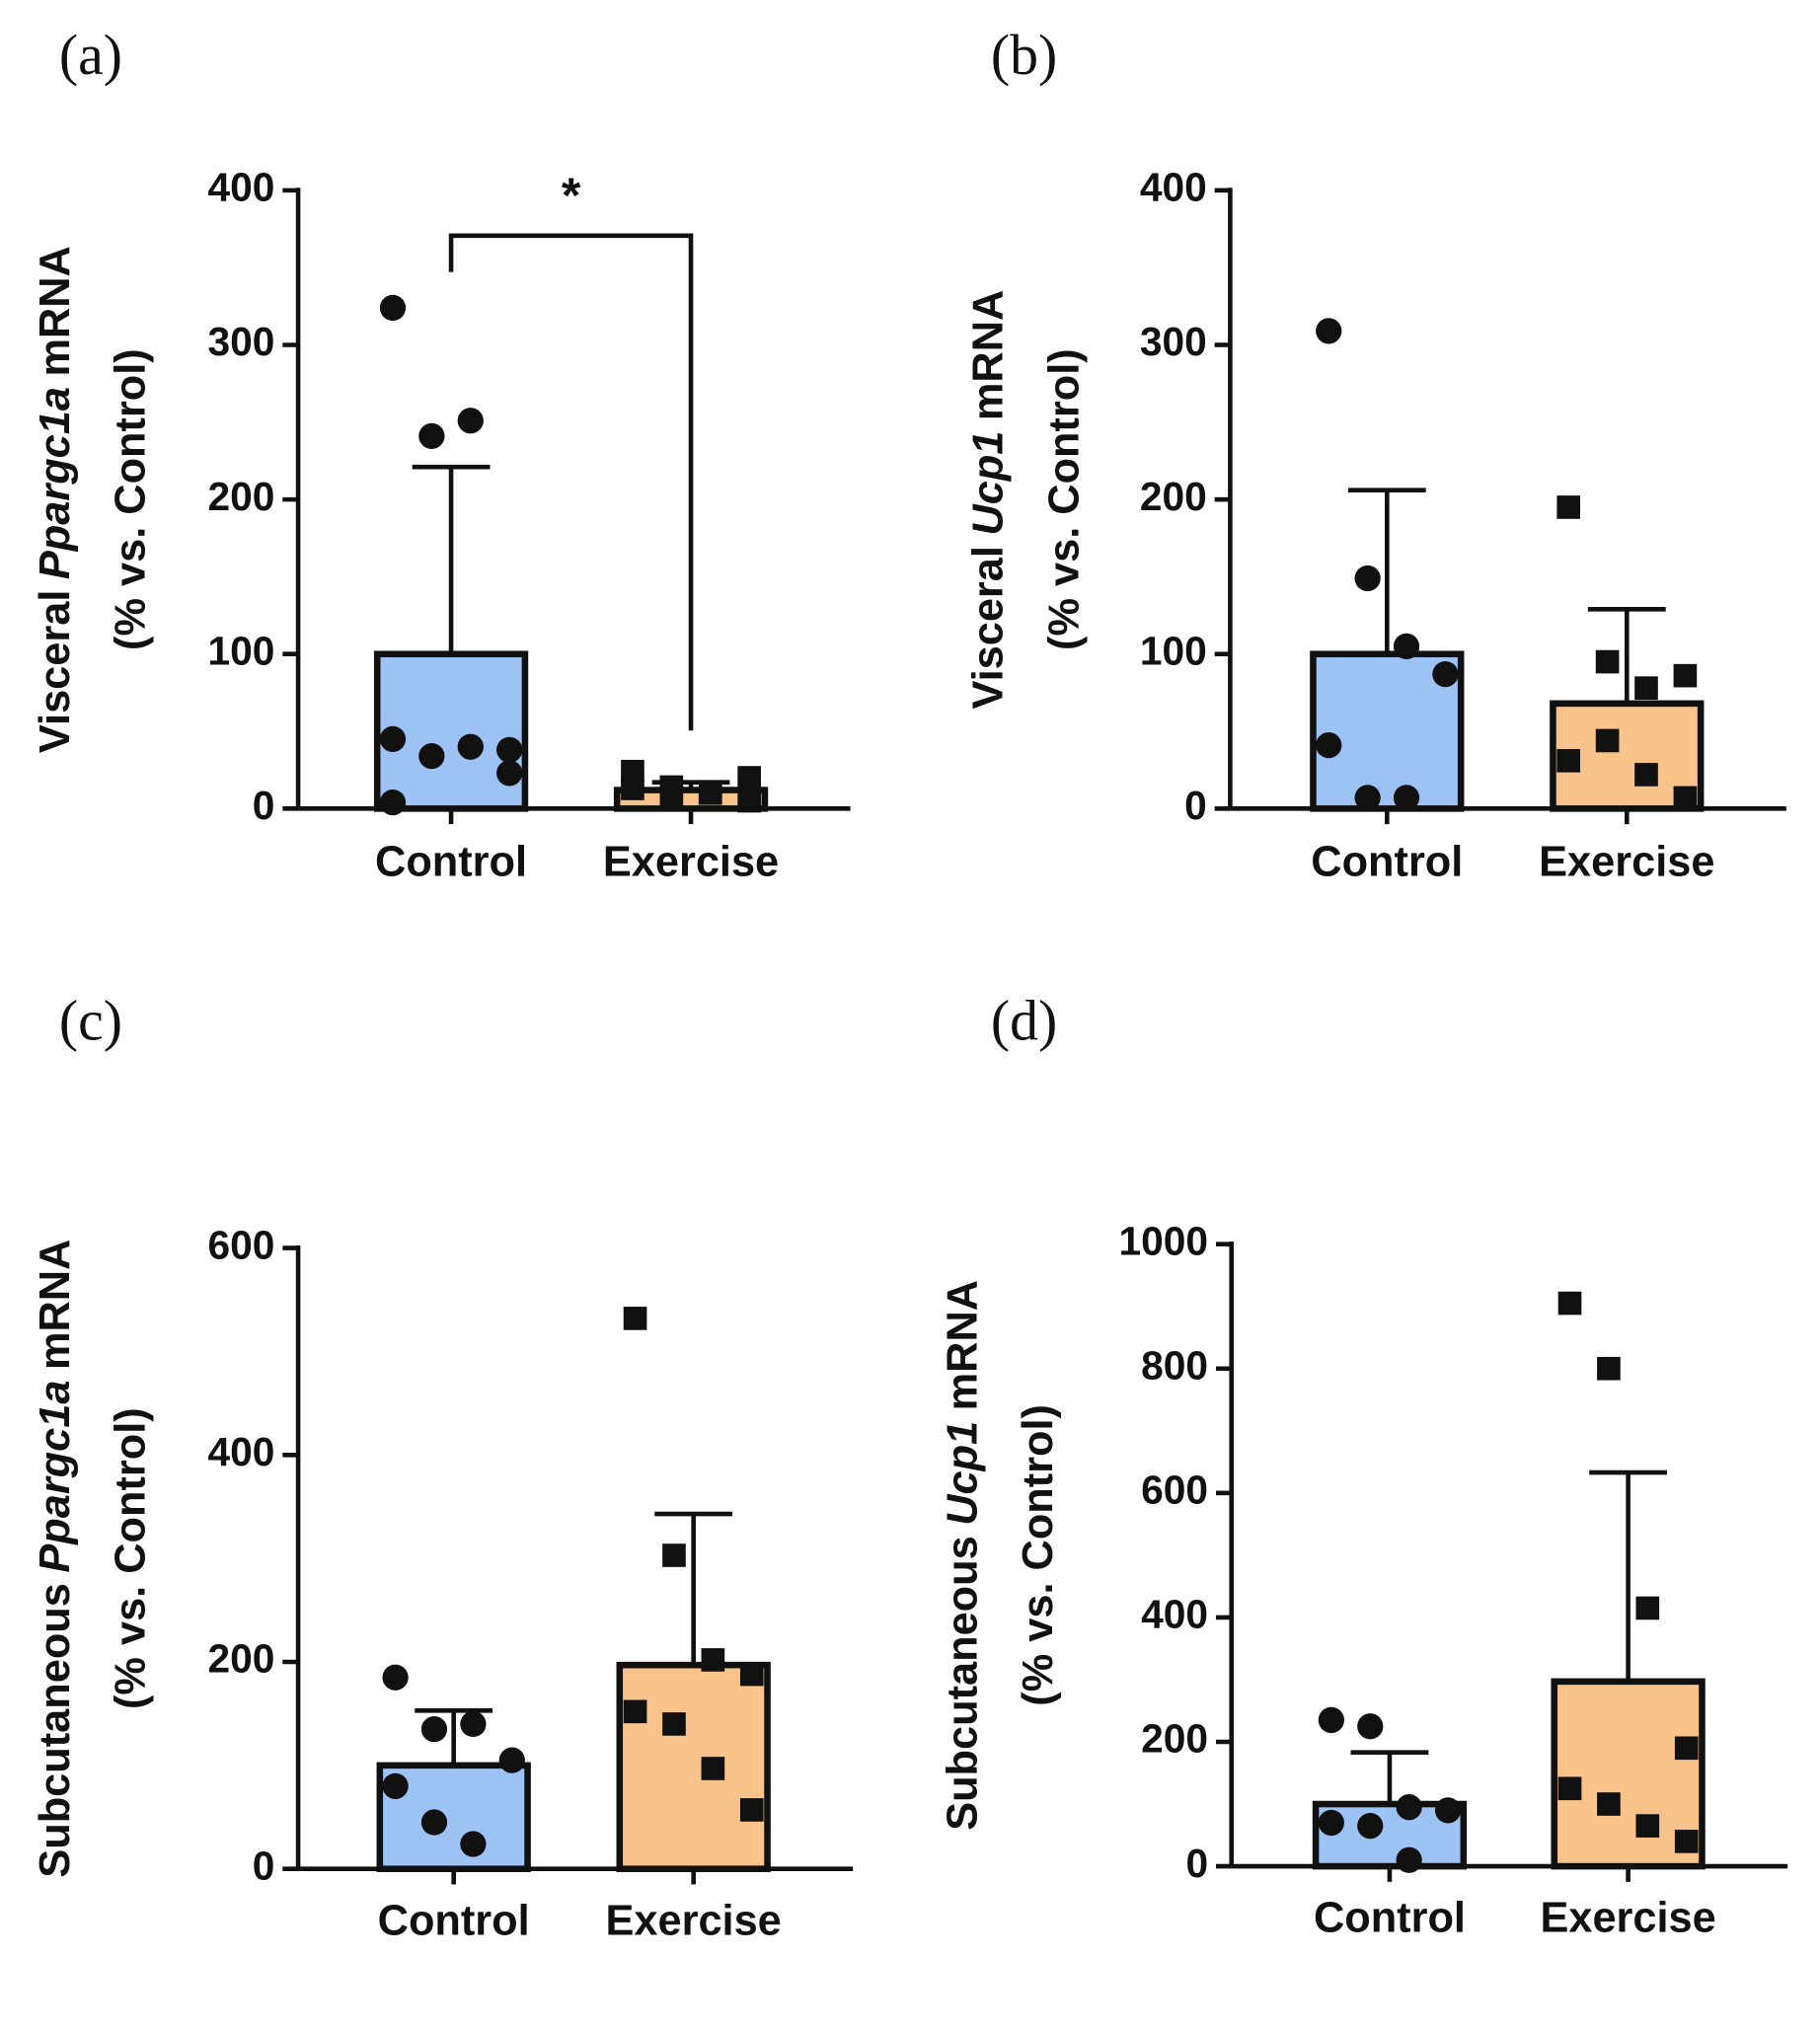  I want to click on panel-label: (d), so click(1024, 1021).